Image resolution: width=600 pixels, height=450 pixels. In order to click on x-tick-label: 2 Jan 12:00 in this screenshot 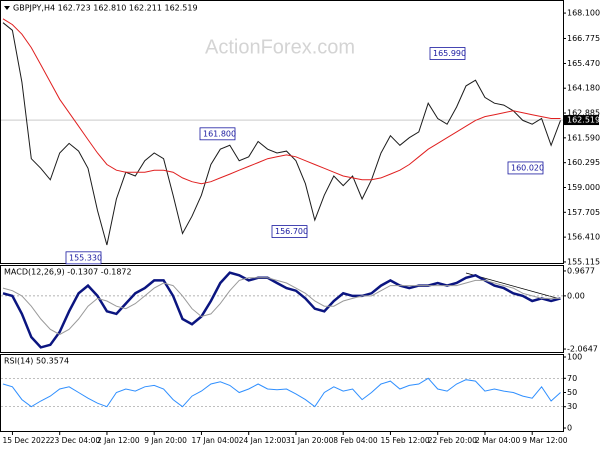, I will do `click(118, 440)`.